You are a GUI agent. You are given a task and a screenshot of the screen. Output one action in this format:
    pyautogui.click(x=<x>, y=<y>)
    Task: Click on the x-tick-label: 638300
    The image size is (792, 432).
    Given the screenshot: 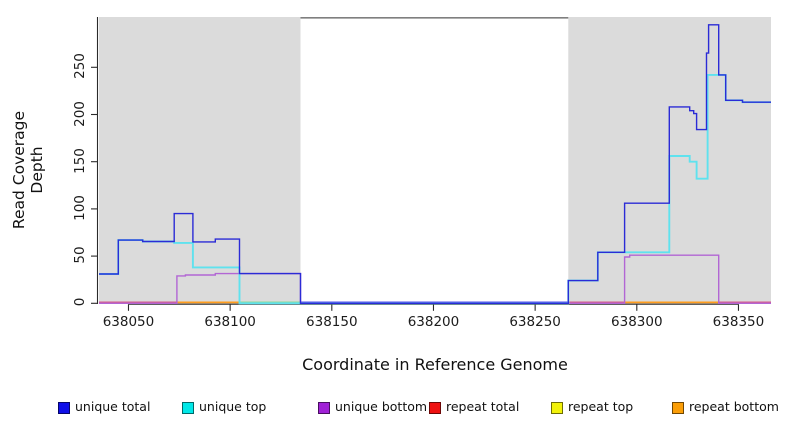 What is the action you would take?
    pyautogui.click(x=637, y=322)
    